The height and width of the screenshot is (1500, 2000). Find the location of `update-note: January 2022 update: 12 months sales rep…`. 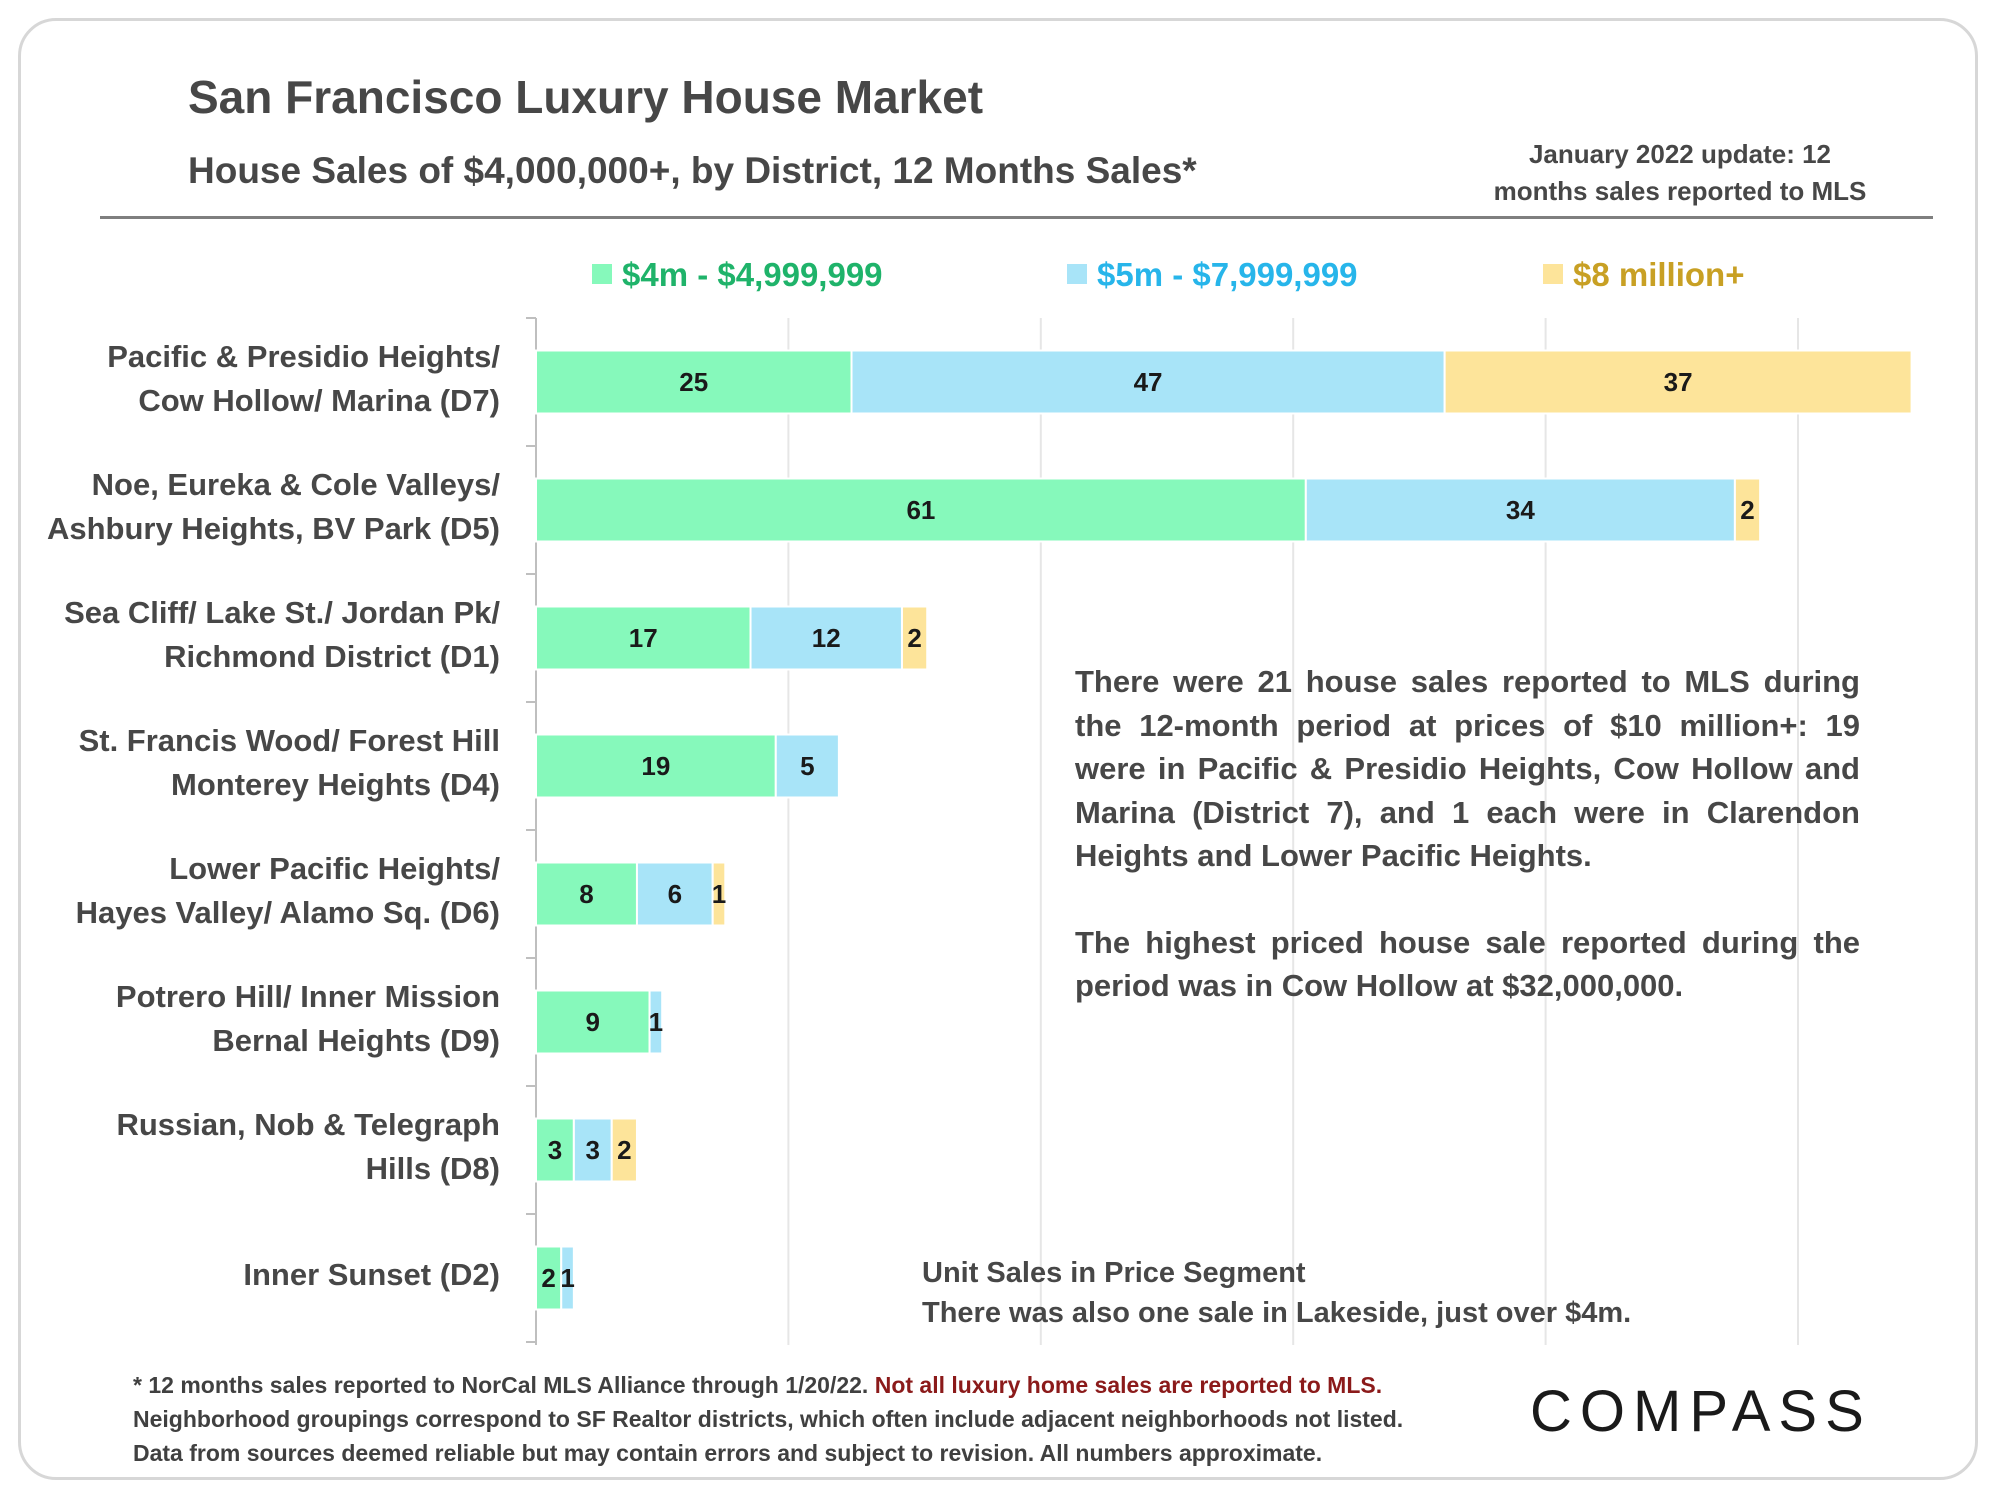

update-note: January 2022 update: 12 months sales rep… is located at coordinates (1680, 173).